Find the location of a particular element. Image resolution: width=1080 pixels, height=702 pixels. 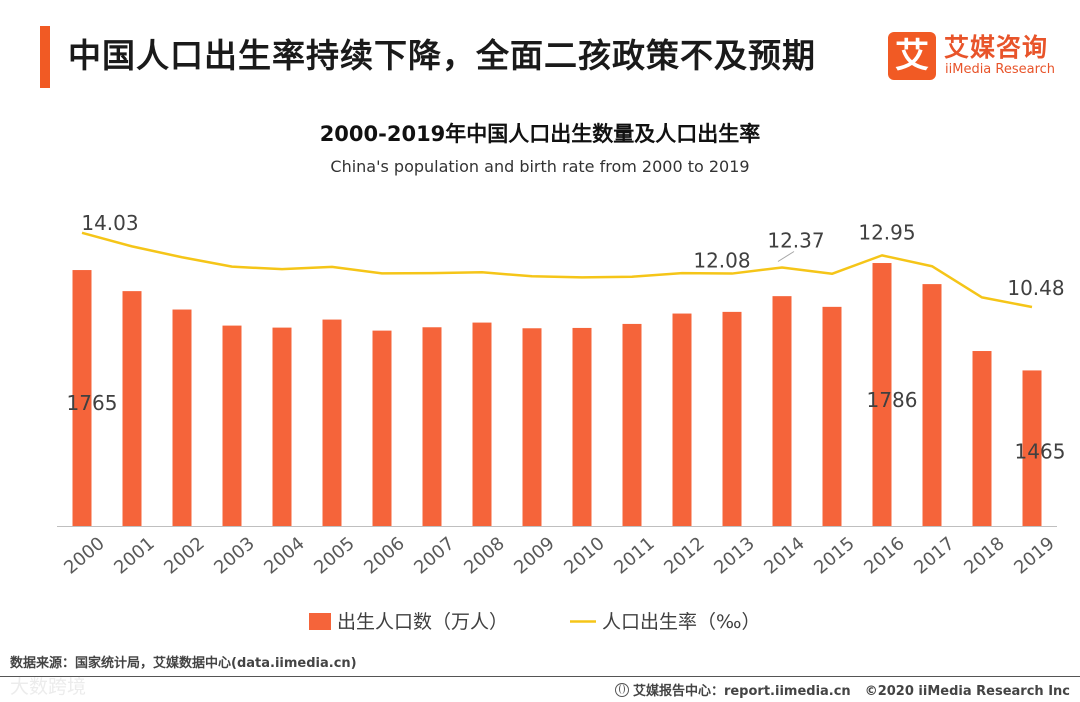

x-tick-label: 2017 is located at coordinates (934, 556).